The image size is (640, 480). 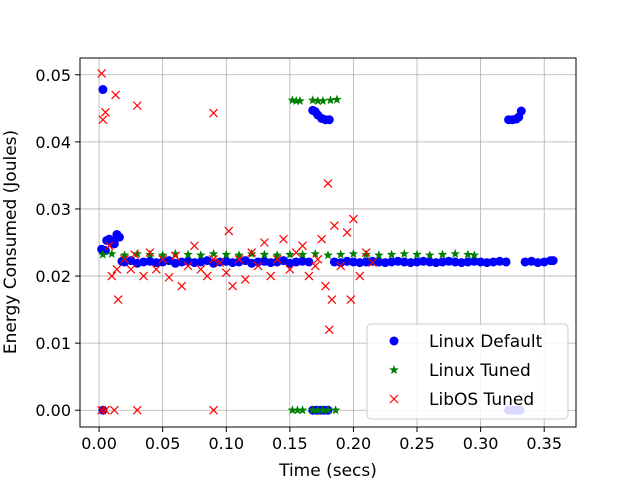 I want to click on legend-item: LibOS Tuned, so click(x=461, y=400).